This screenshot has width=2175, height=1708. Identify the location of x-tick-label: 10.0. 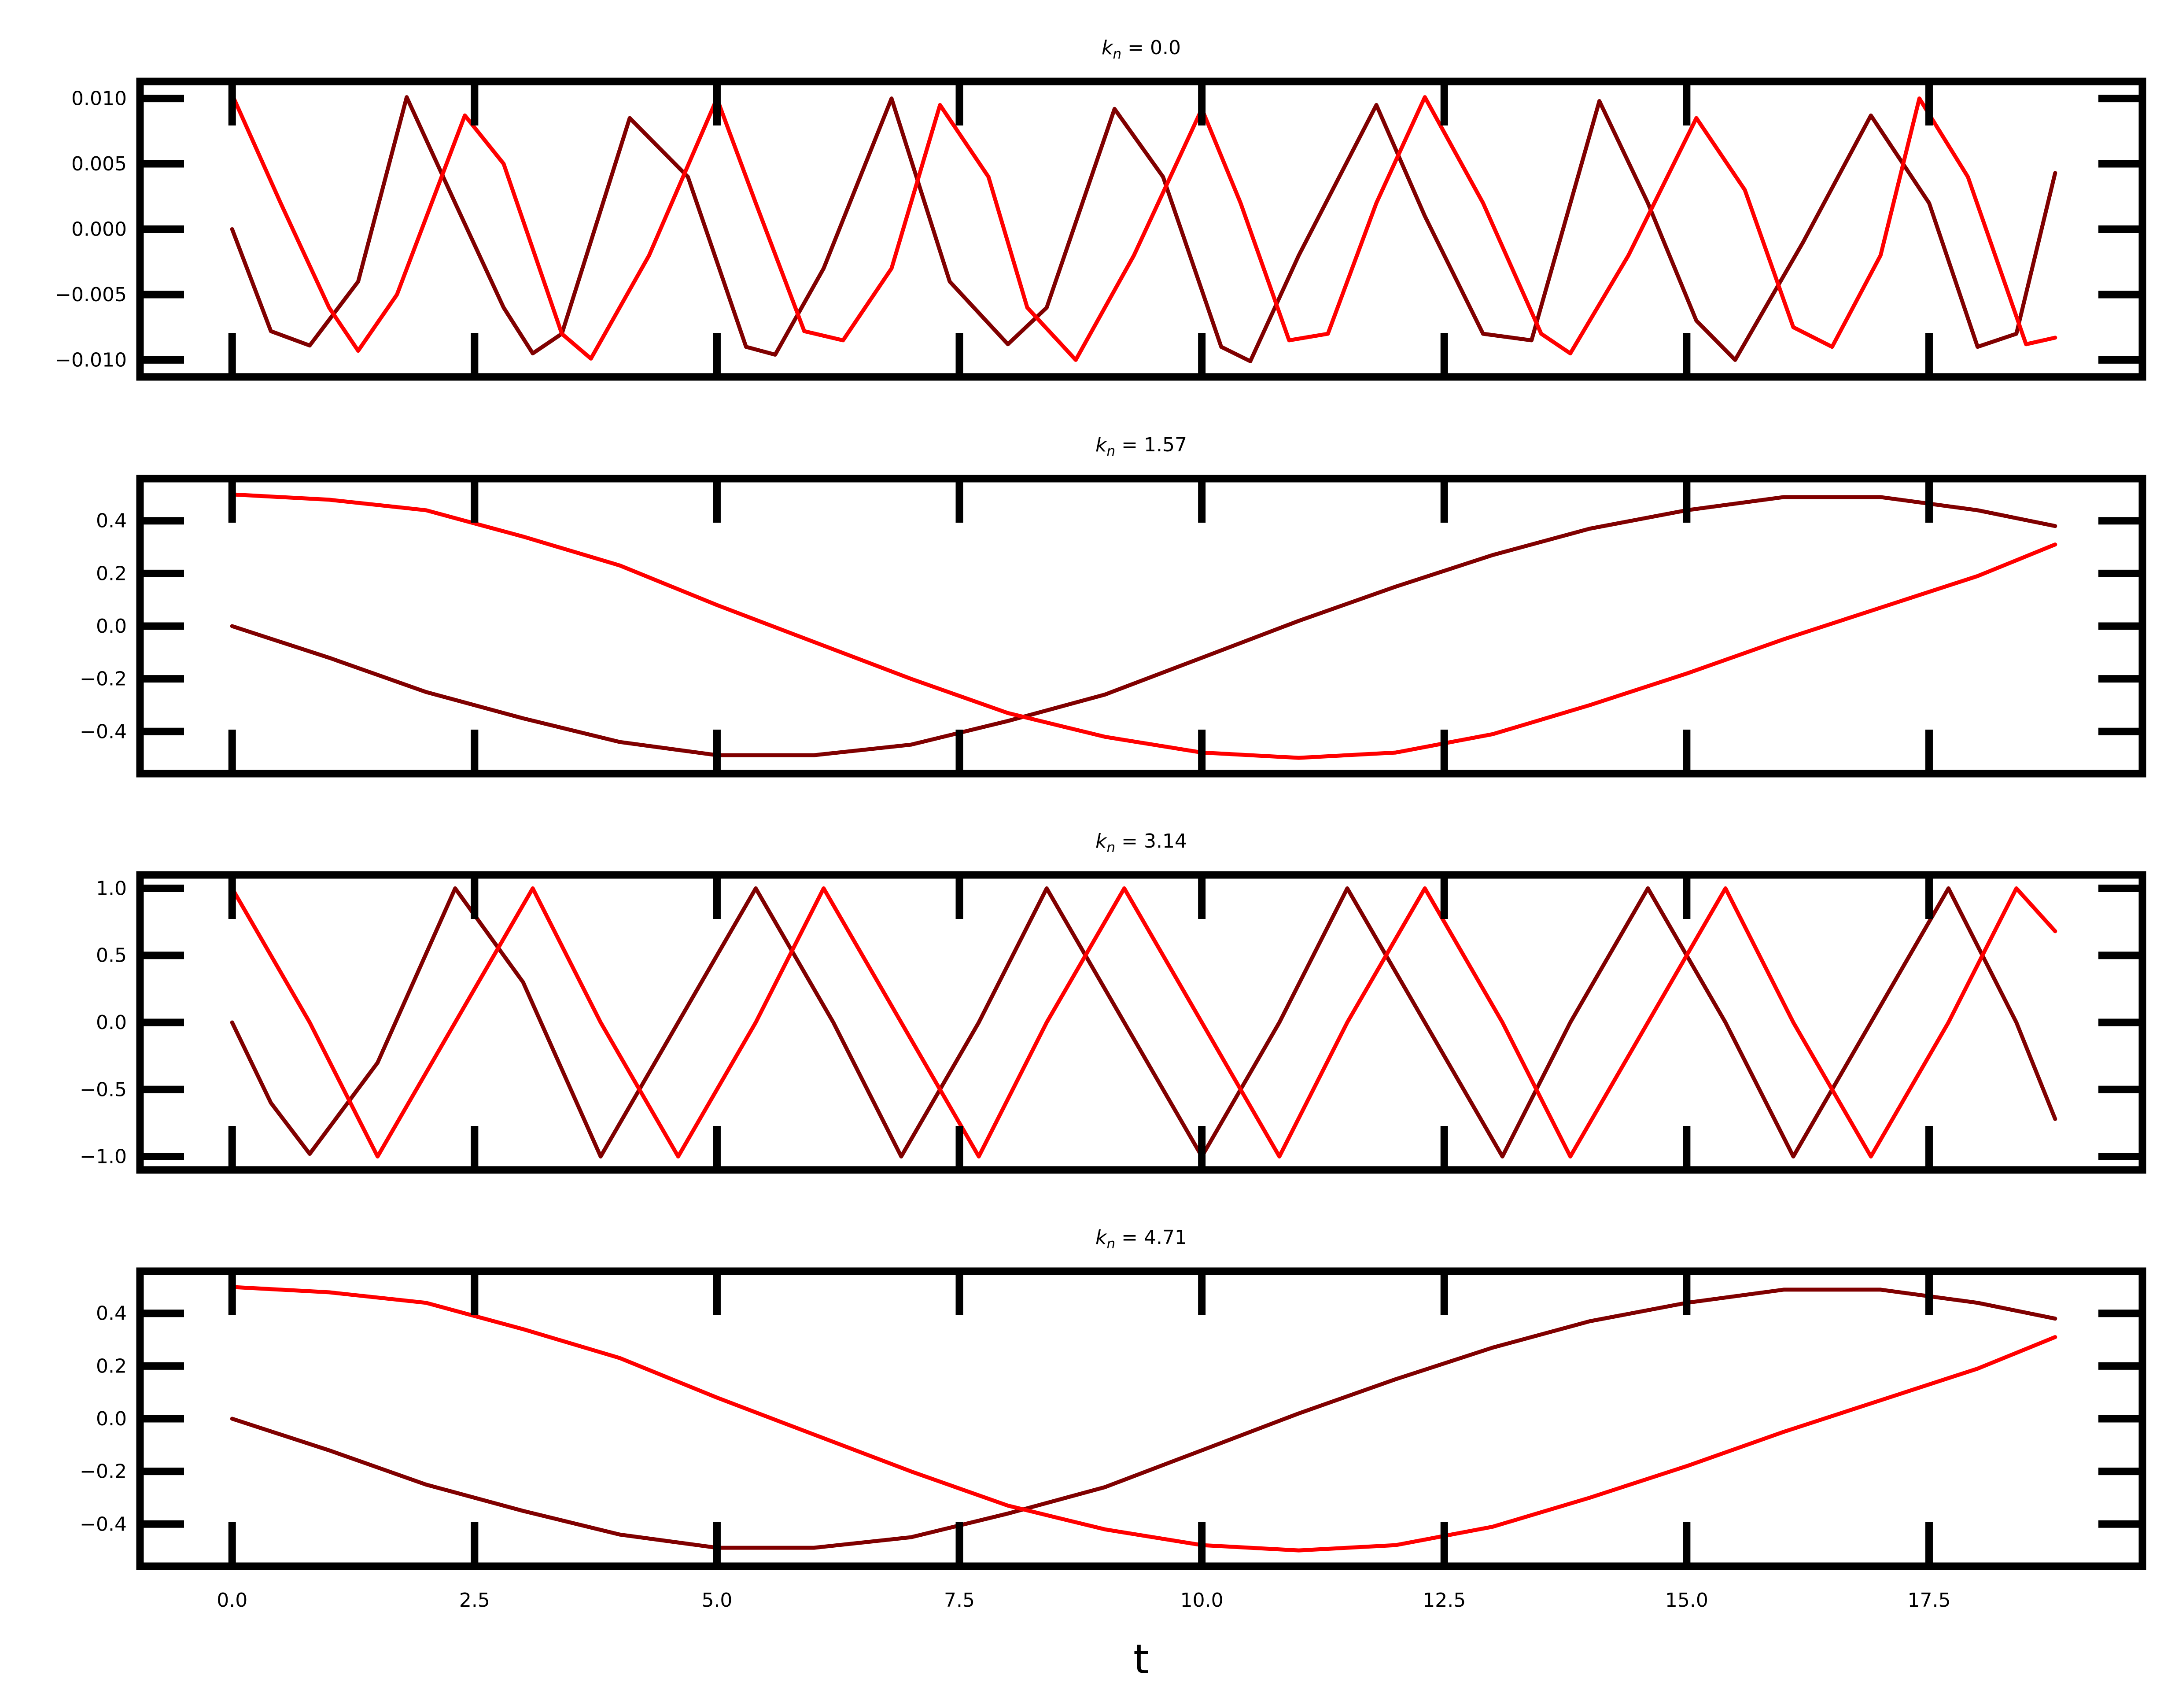
(1202, 1600).